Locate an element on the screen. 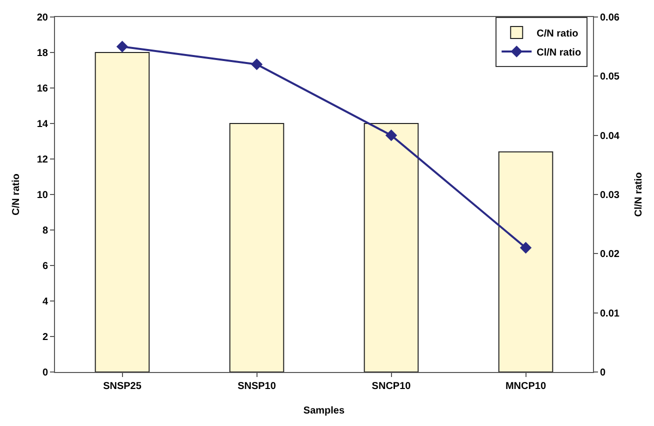 The height and width of the screenshot is (426, 654). x-tick-label: SNCP10 is located at coordinates (392, 386).